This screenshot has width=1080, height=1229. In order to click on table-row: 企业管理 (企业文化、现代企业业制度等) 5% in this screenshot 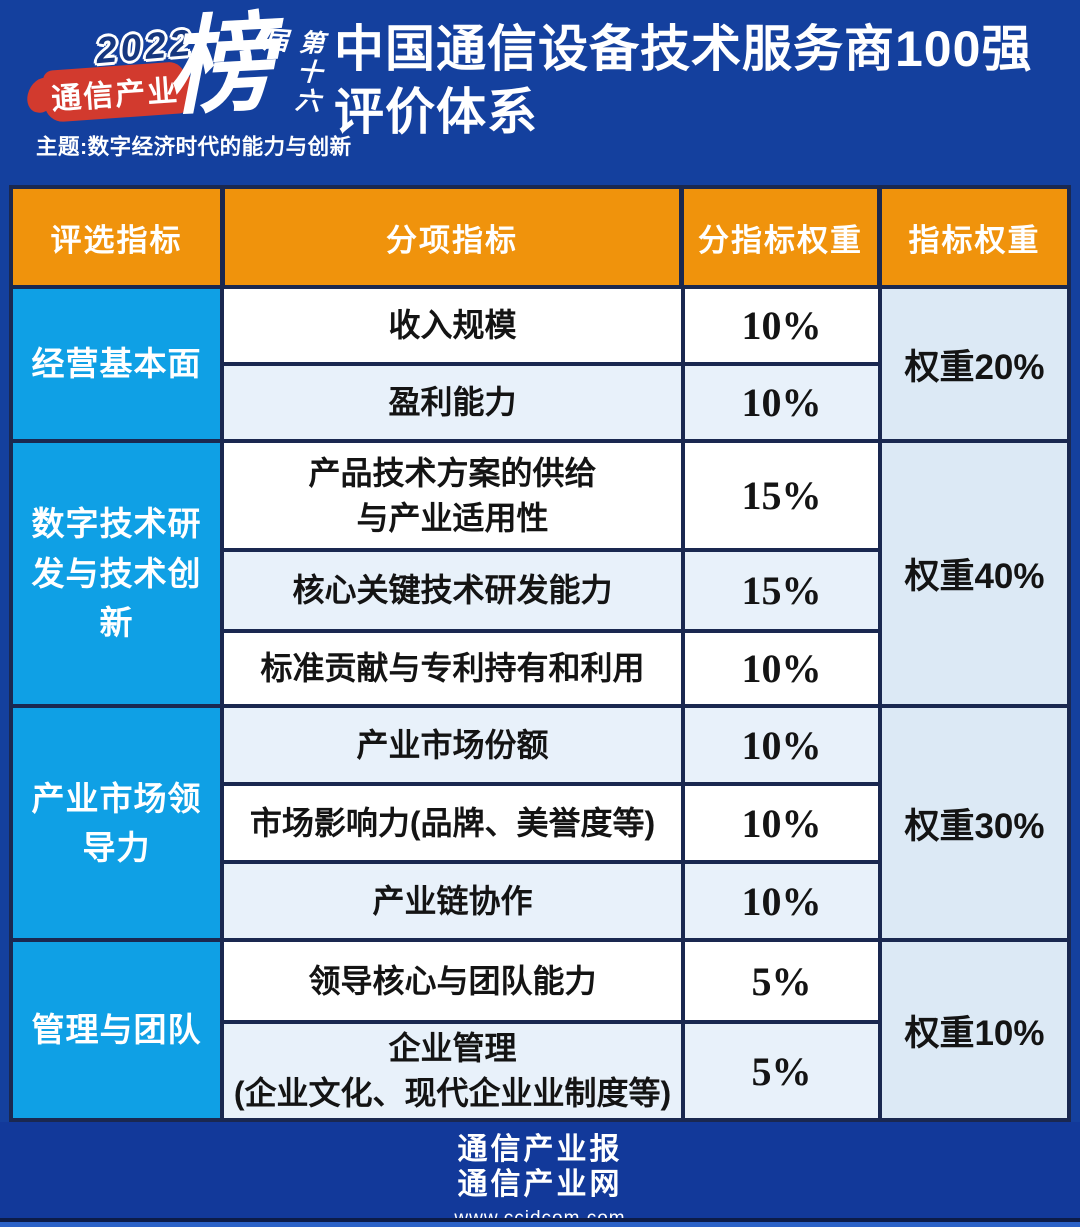, I will do `click(551, 1071)`.